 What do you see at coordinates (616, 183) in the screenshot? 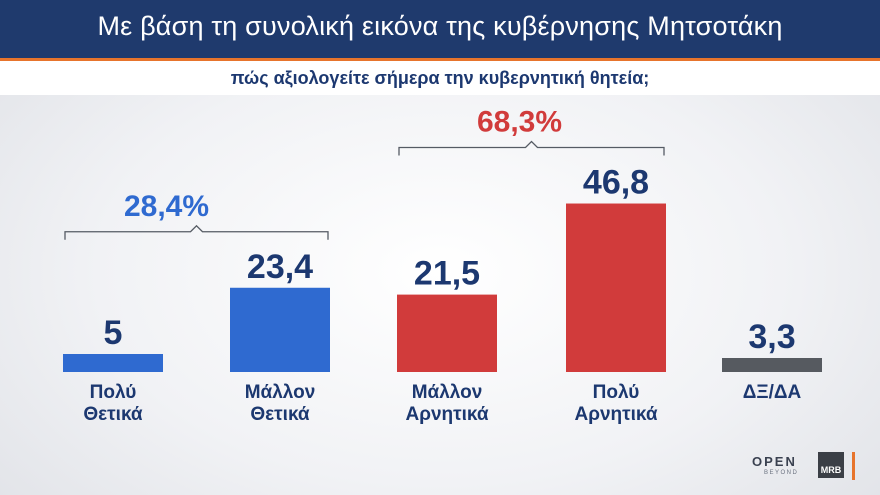
I see `bar-value-label: 46,8` at bounding box center [616, 183].